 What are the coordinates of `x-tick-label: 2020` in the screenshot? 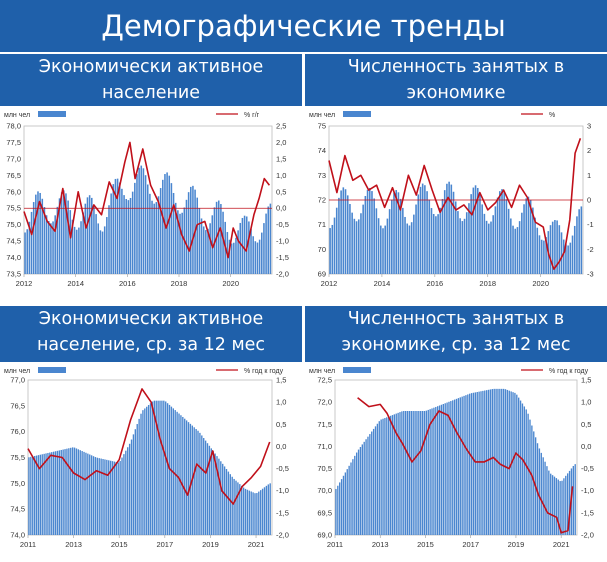 It's located at (540, 283).